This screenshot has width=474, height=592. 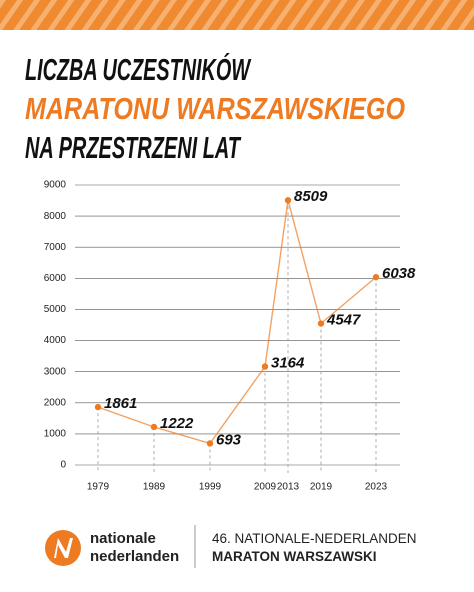 I want to click on value-label: 4547, so click(x=343, y=320).